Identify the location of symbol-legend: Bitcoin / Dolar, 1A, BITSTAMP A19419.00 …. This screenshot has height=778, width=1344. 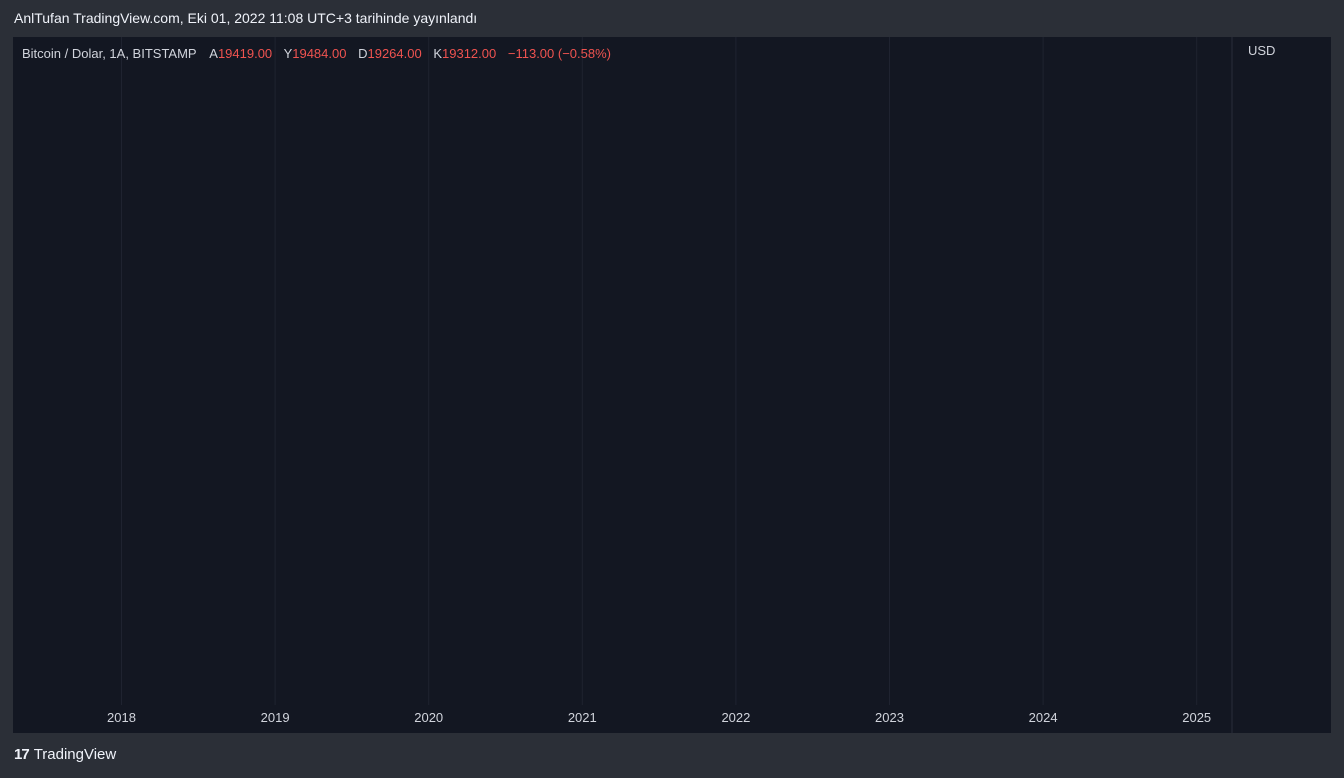
(316, 53).